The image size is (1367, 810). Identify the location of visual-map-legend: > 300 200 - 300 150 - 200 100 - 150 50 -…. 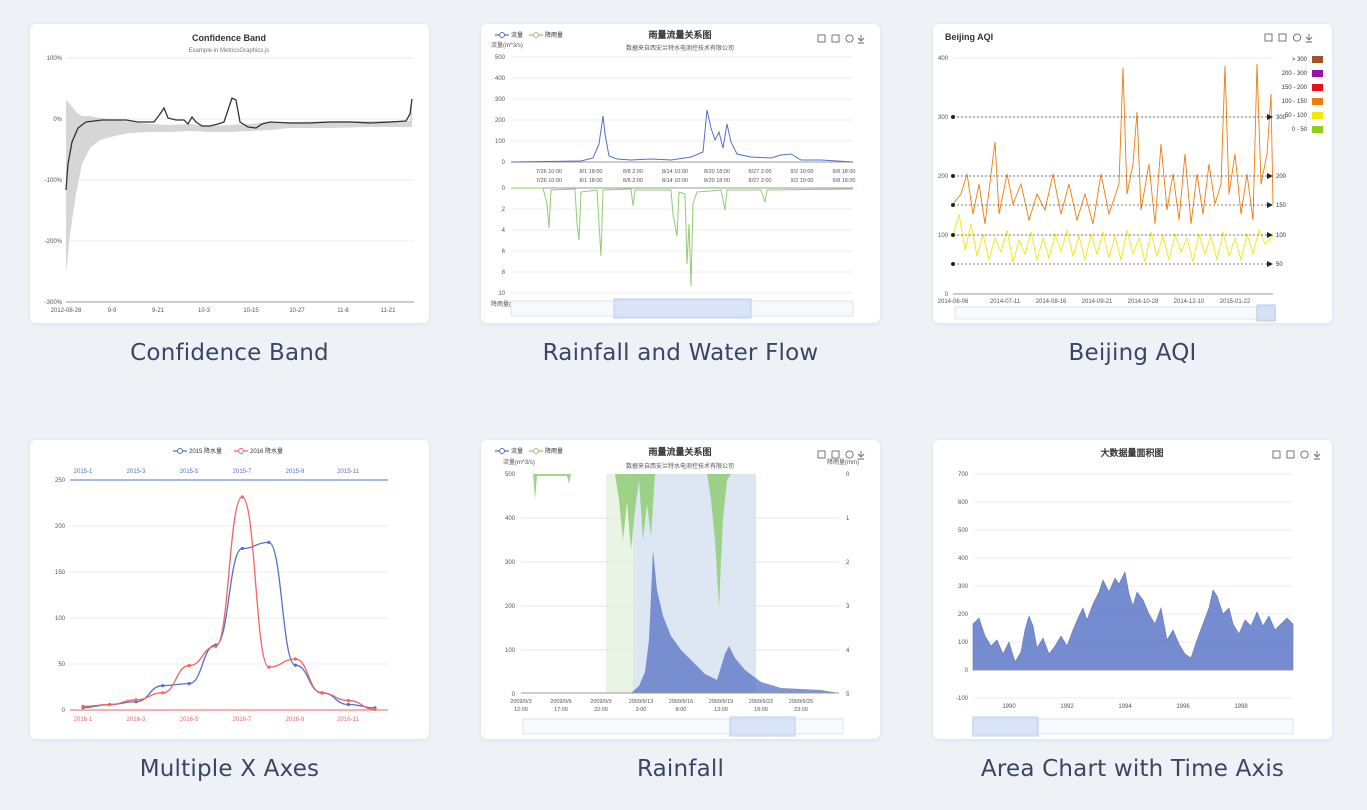
(1302, 94).